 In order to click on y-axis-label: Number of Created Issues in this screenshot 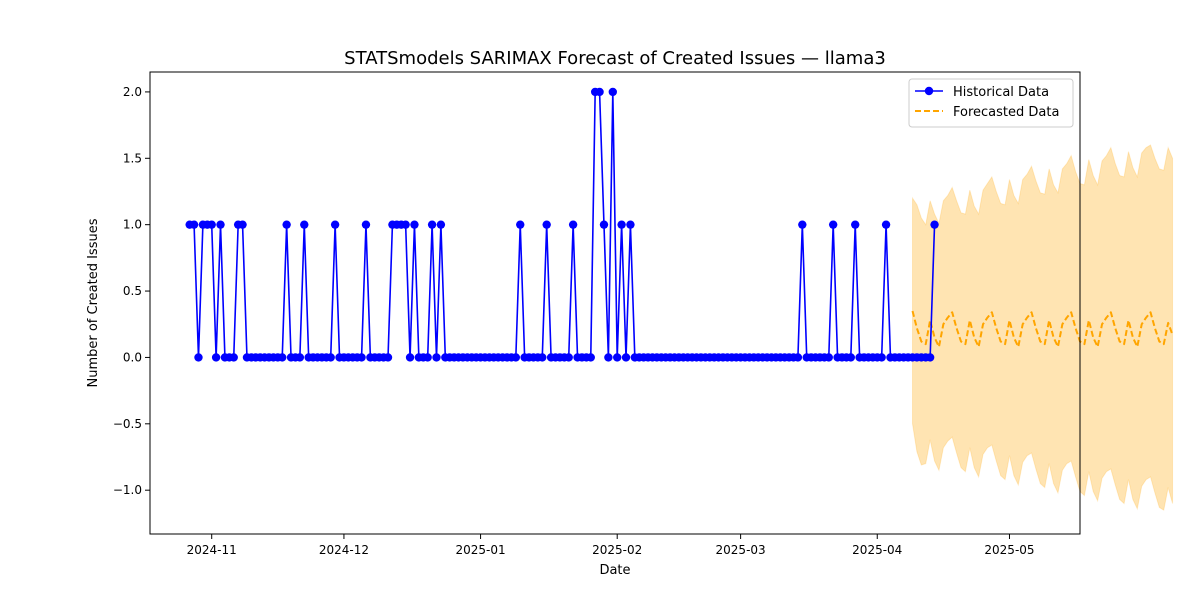, I will do `click(93, 302)`.